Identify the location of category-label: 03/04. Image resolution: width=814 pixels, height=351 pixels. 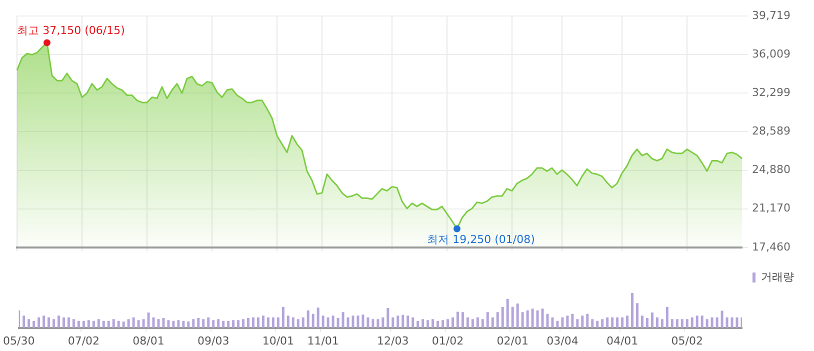
(562, 341).